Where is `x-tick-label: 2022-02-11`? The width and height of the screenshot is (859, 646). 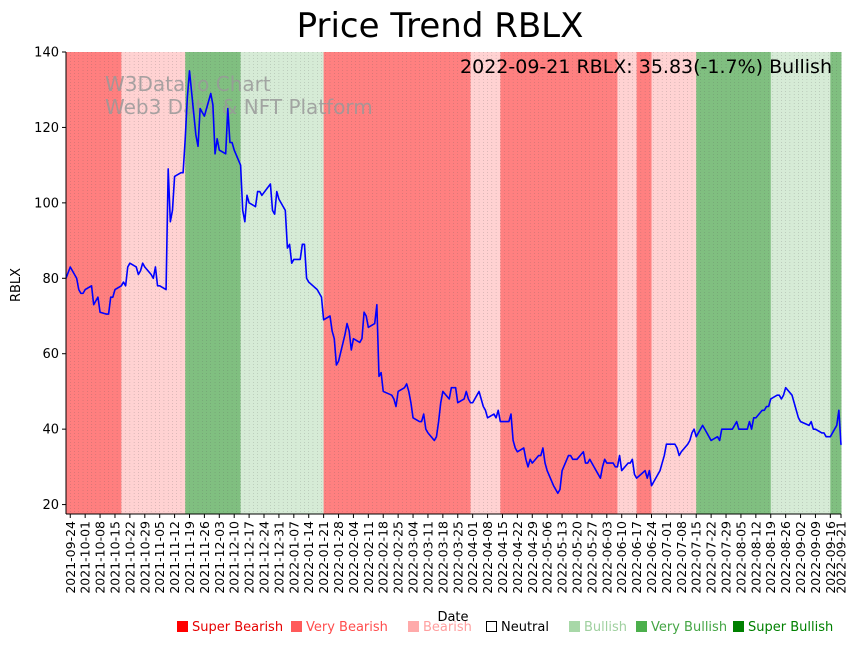 x-tick-label: 2022-02-11 is located at coordinates (368, 557).